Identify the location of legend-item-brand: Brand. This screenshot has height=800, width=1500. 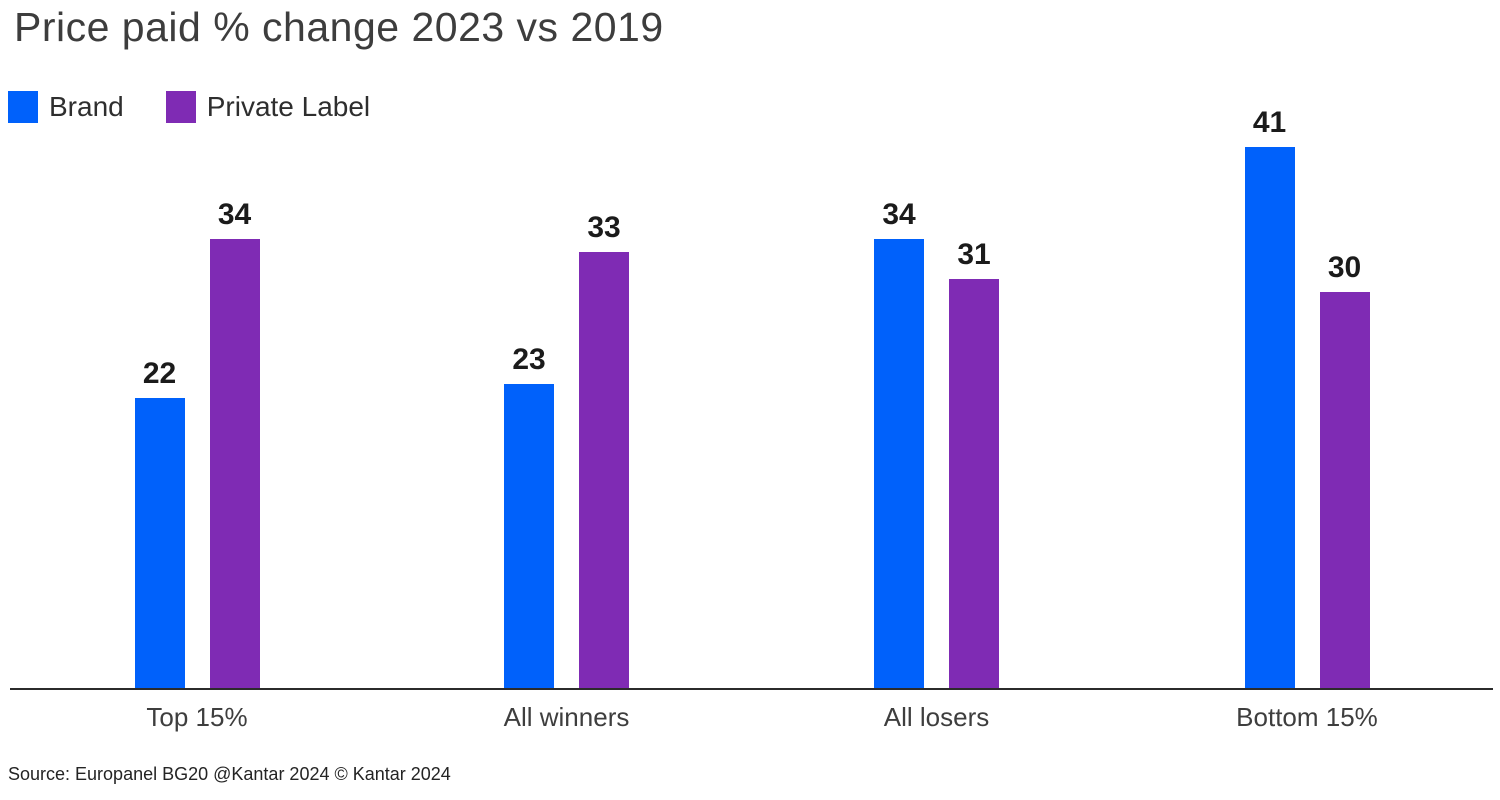
(66, 107).